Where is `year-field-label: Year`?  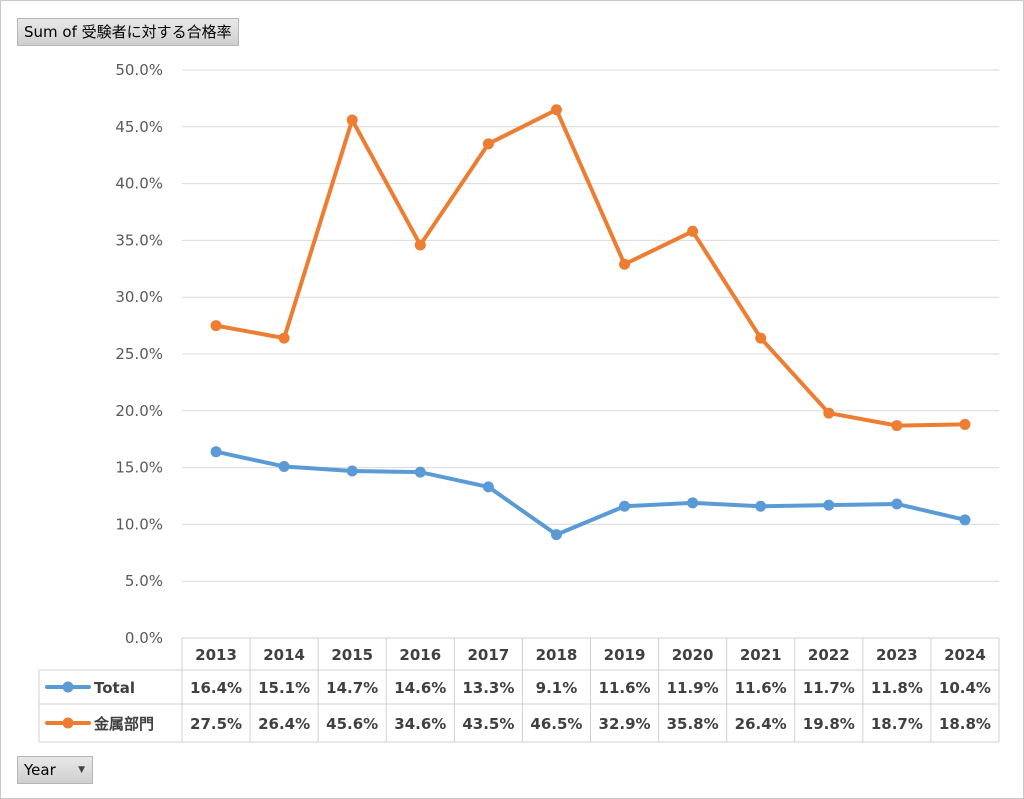 year-field-label: Year is located at coordinates (40, 770).